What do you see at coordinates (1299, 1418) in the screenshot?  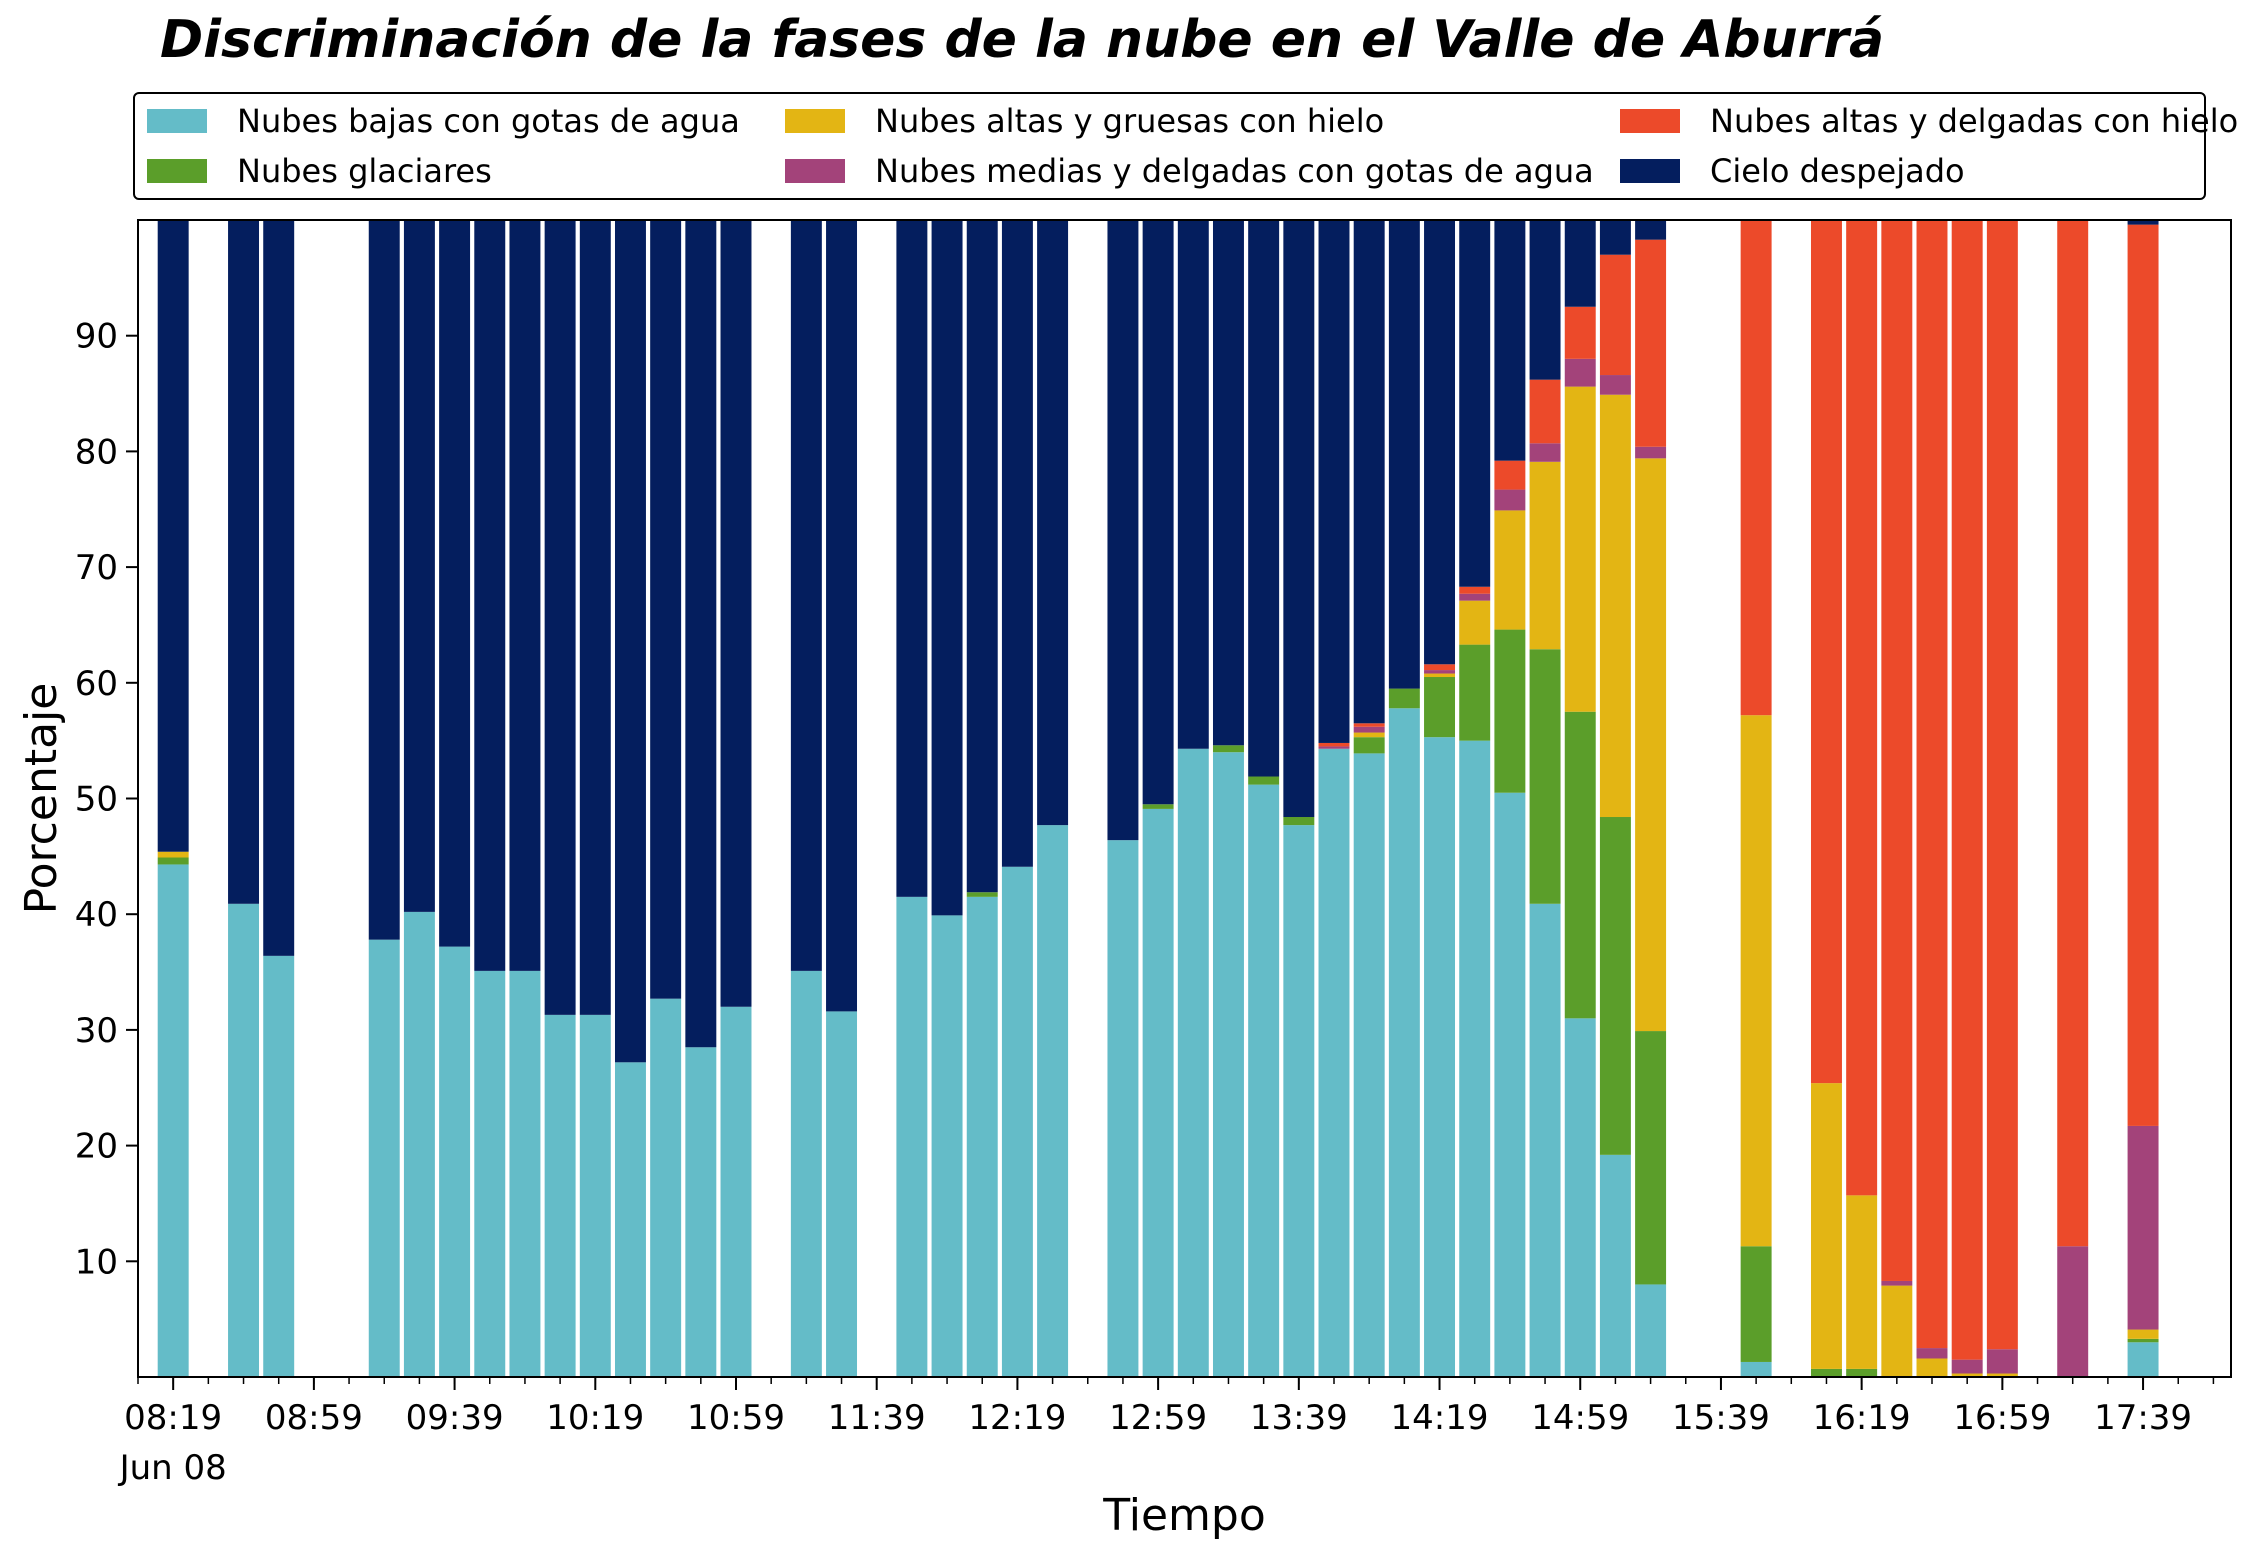 I see `x-tick-label: 13:39` at bounding box center [1299, 1418].